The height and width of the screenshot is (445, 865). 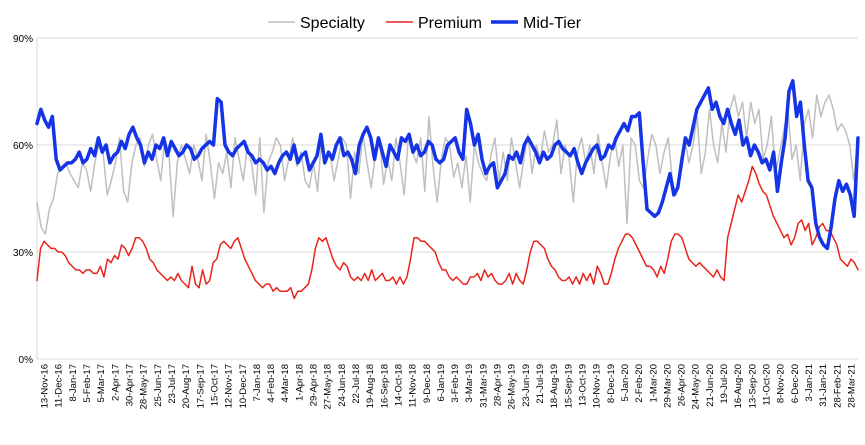 I want to click on x-tick-label: 31-Jan-21, so click(x=823, y=385).